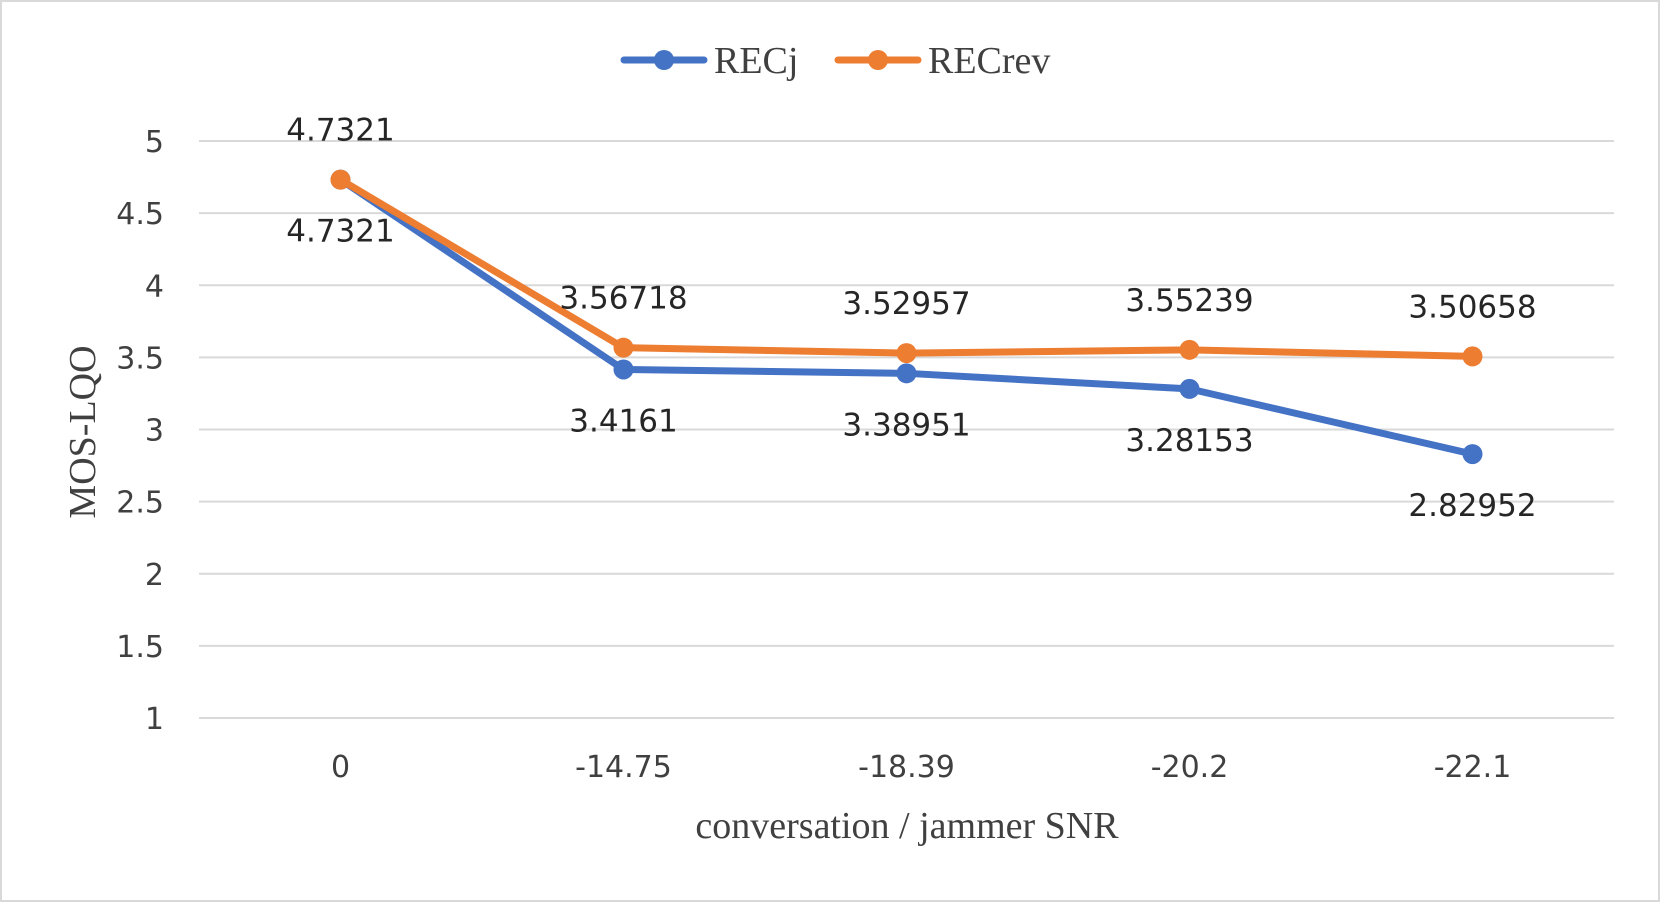 This screenshot has width=1660, height=904. Describe the element at coordinates (140, 503) in the screenshot. I see `y-tick-label: 2.5` at that location.